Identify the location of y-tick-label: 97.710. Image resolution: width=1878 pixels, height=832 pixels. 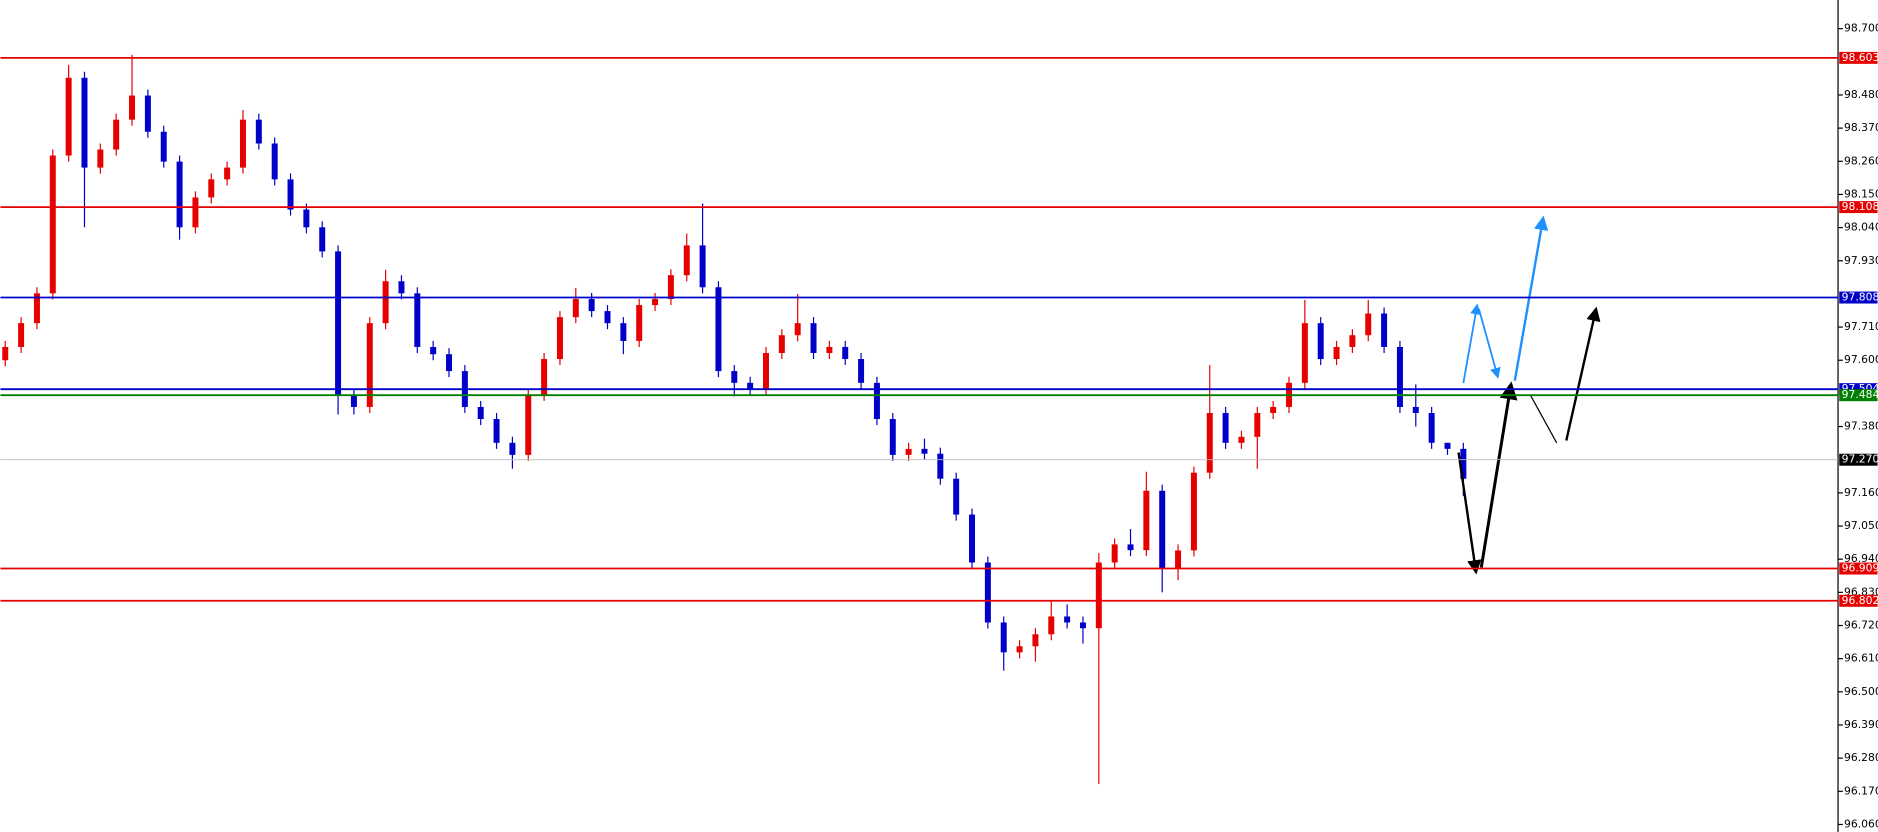
(1861, 326).